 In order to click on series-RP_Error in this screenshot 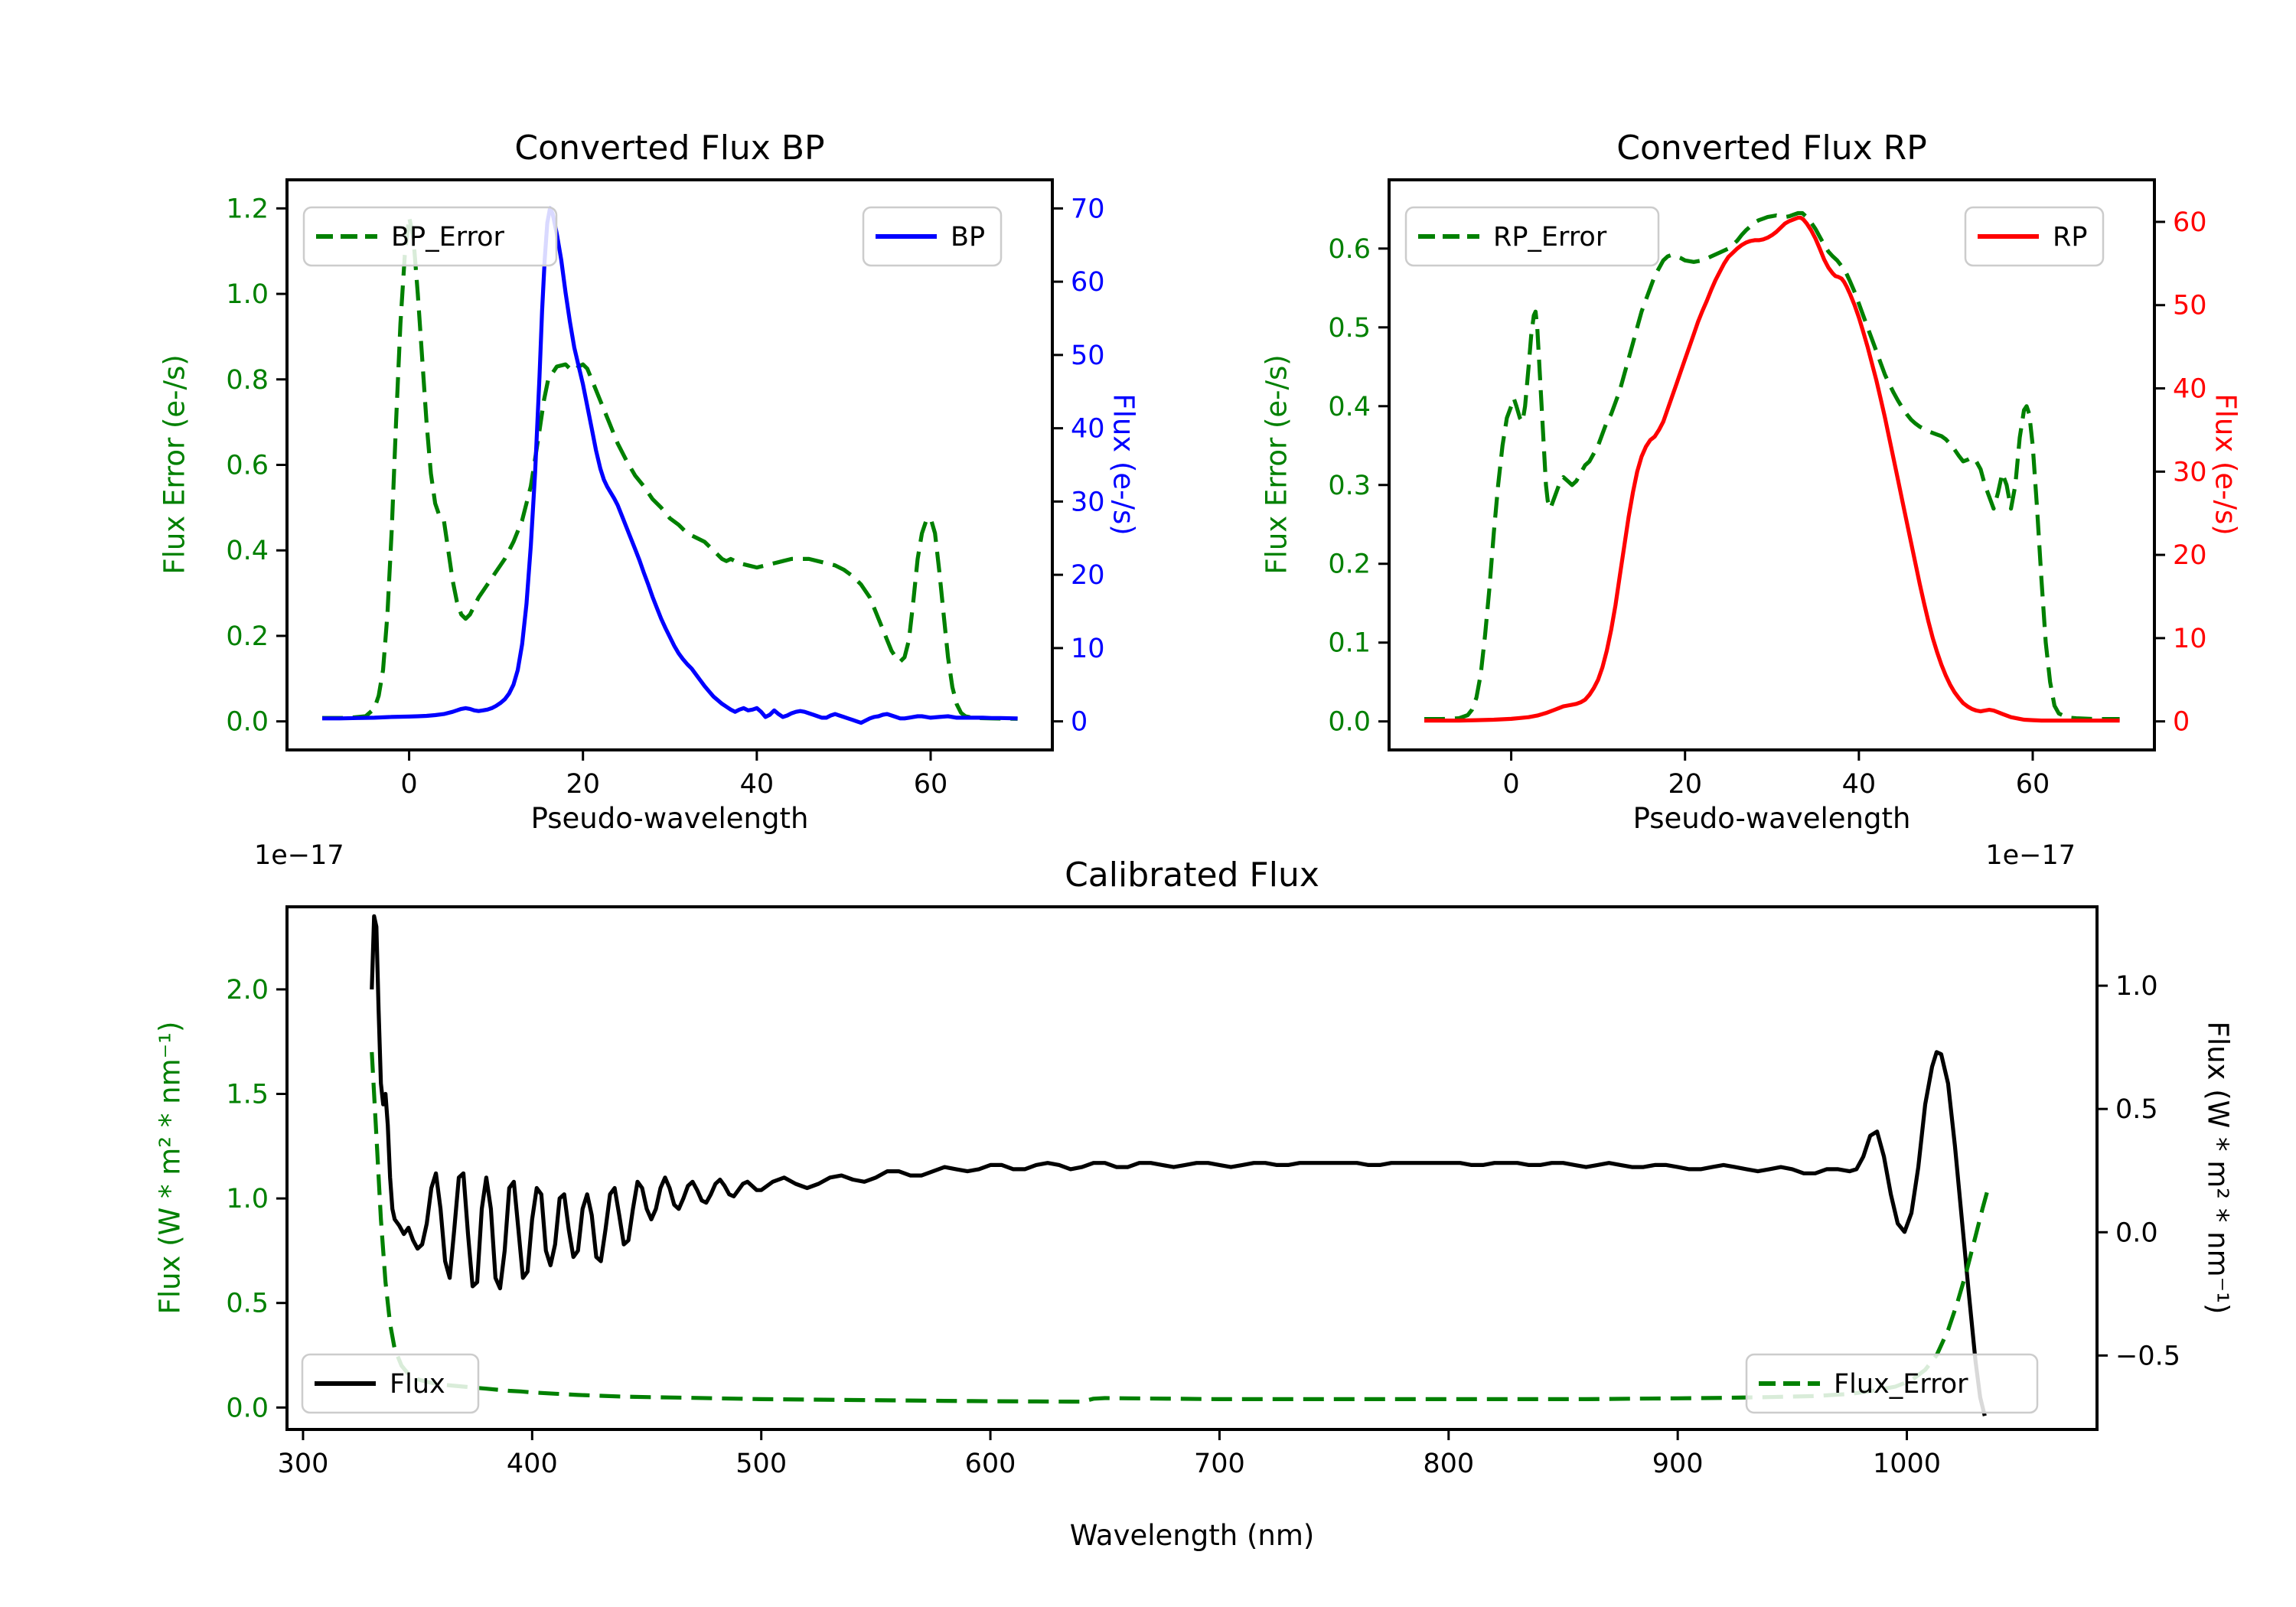, I will do `click(1772, 466)`.